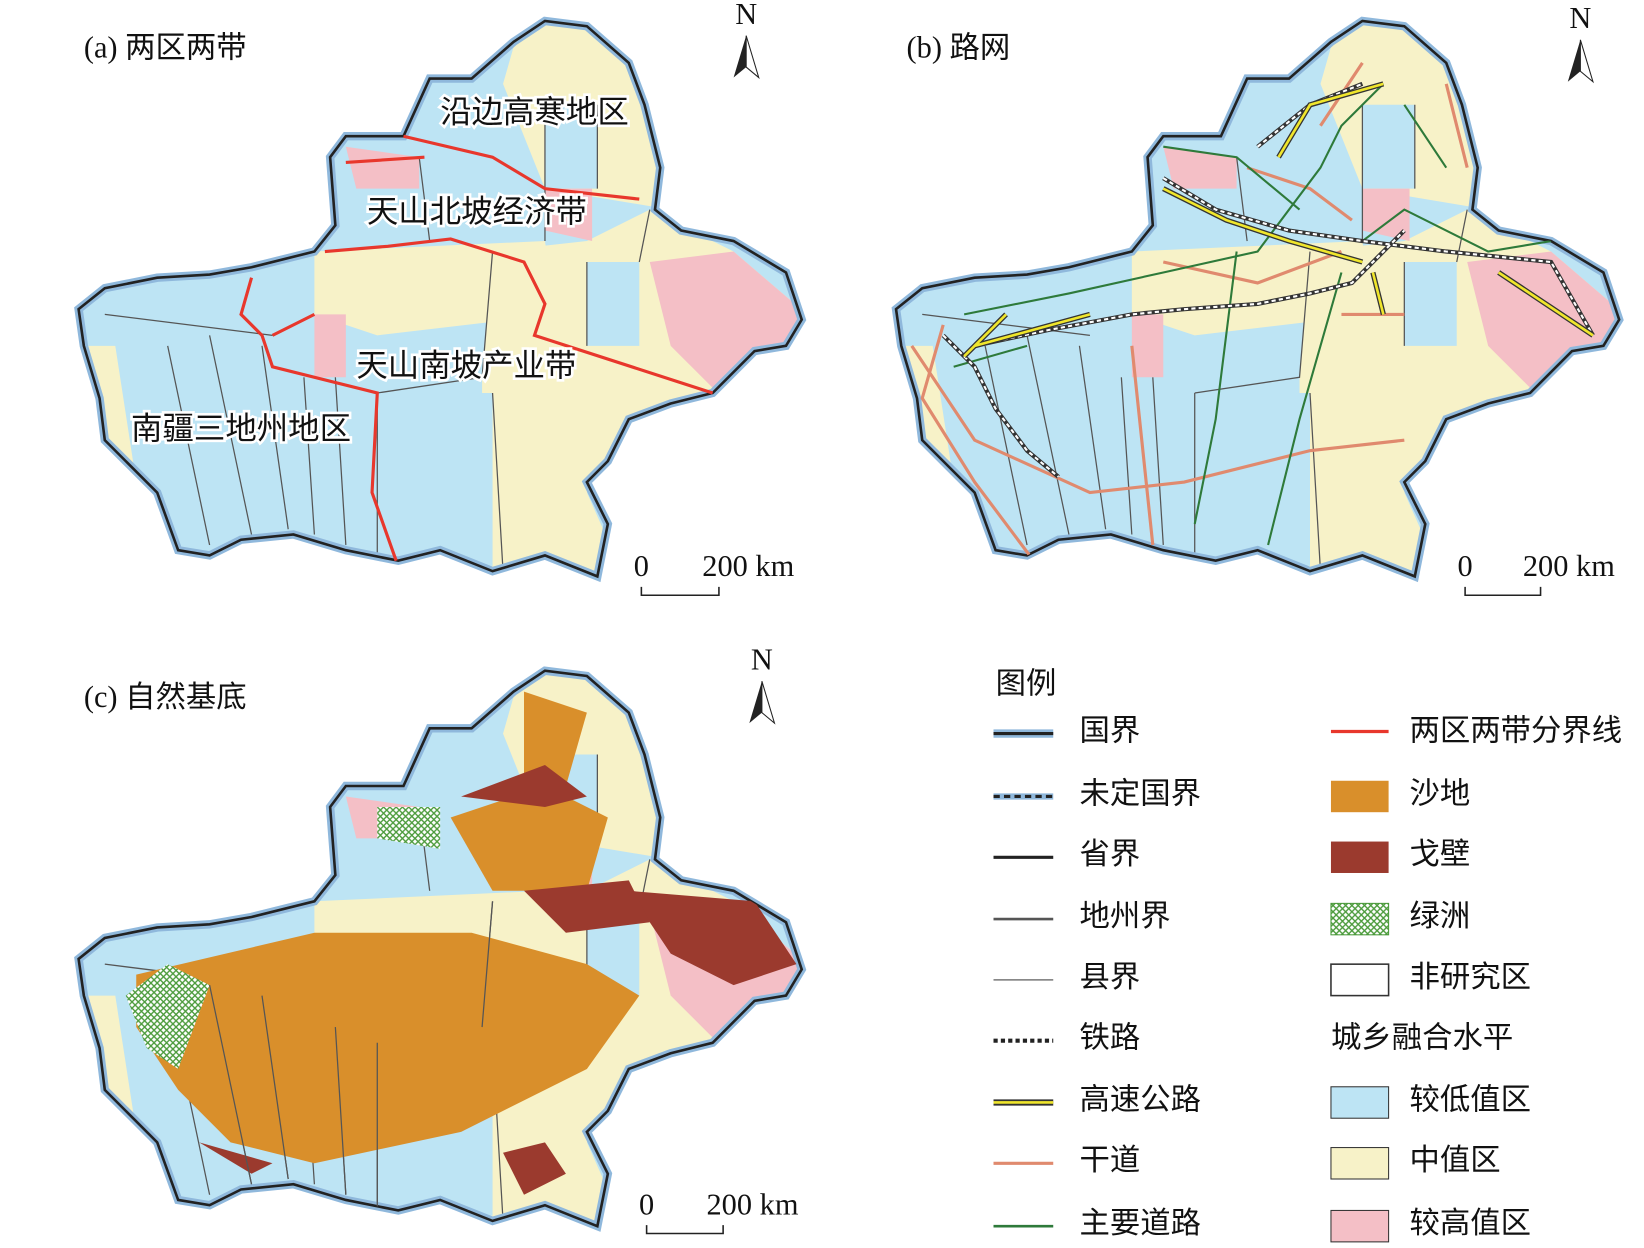 The width and height of the screenshot is (1644, 1248). I want to click on legend-subtitle: 城乡融合水平, so click(1422, 1038).